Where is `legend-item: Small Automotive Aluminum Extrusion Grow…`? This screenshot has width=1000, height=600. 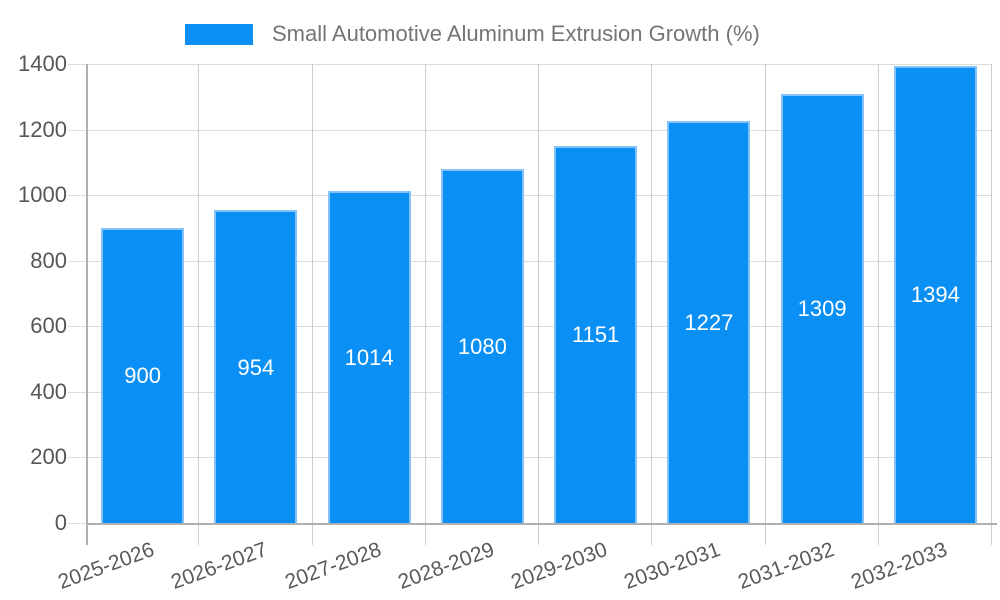 legend-item: Small Automotive Aluminum Extrusion Grow… is located at coordinates (472, 34).